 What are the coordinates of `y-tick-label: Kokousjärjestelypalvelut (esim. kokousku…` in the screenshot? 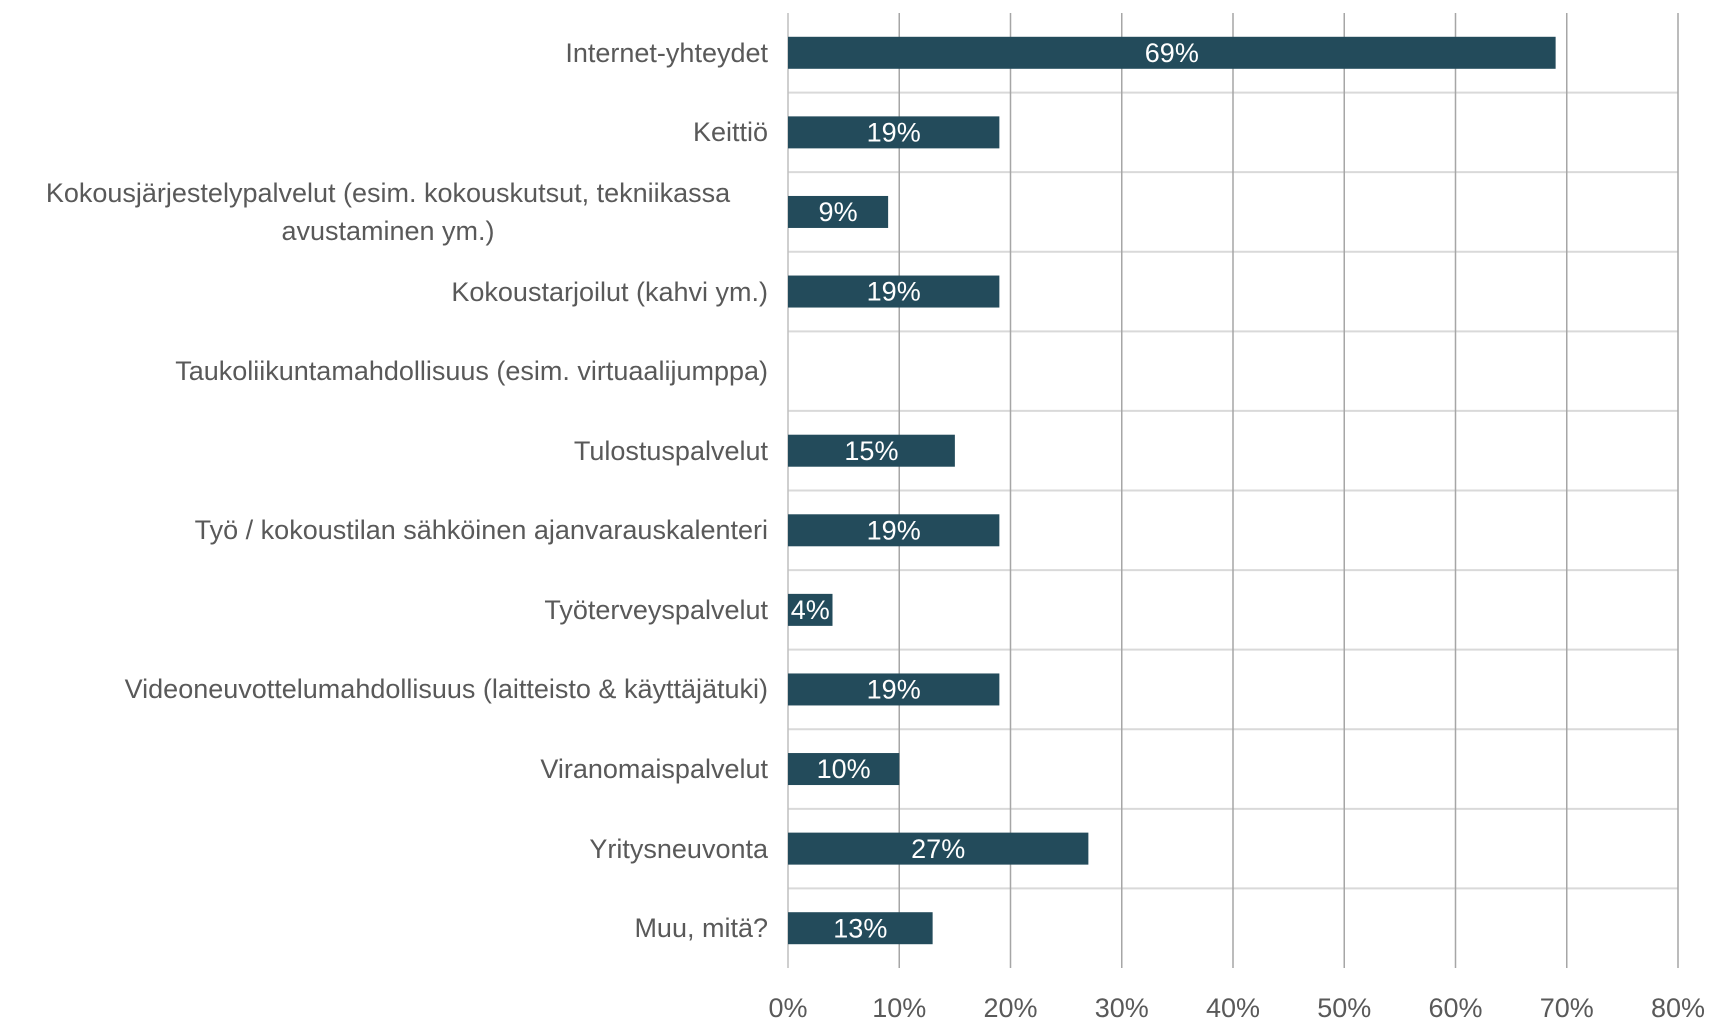 It's located at (388, 211).